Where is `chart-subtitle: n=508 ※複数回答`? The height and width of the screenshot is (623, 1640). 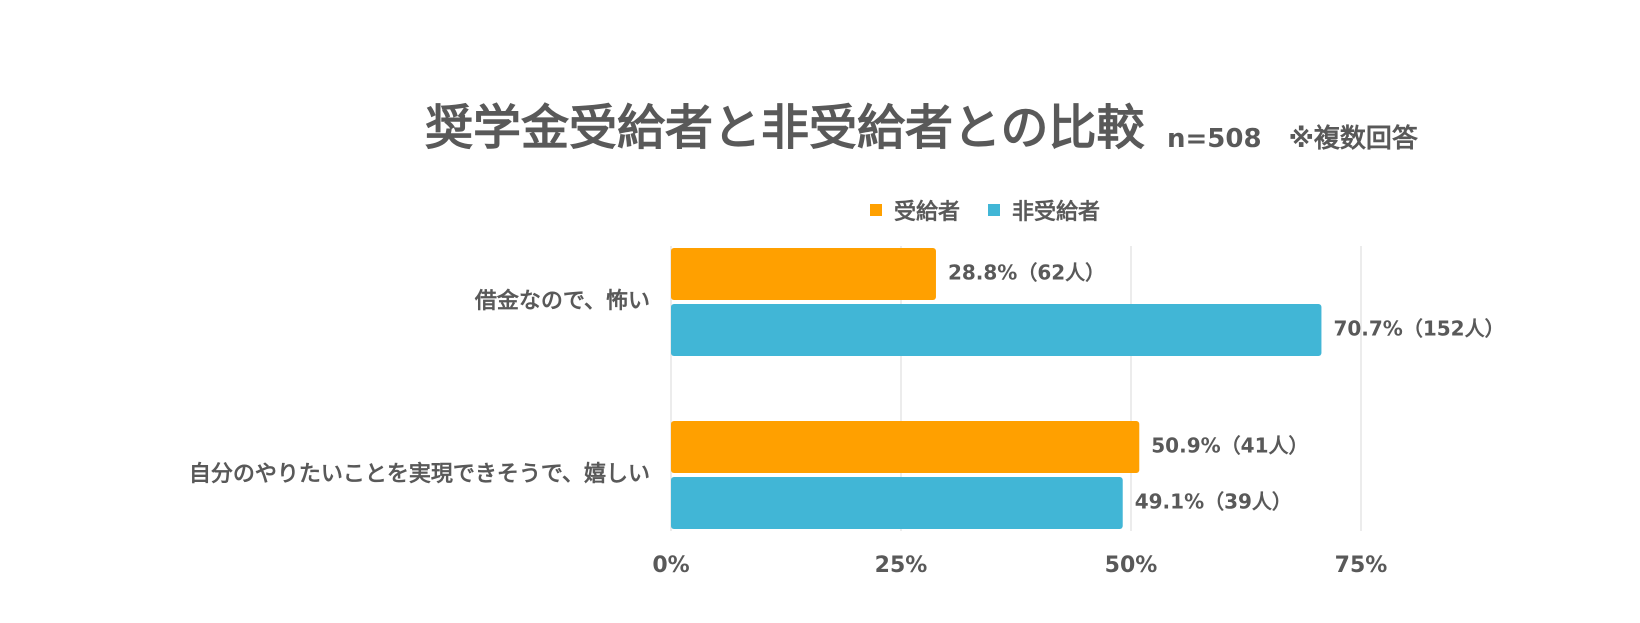
chart-subtitle: n=508 ※複数回答 is located at coordinates (1292, 139).